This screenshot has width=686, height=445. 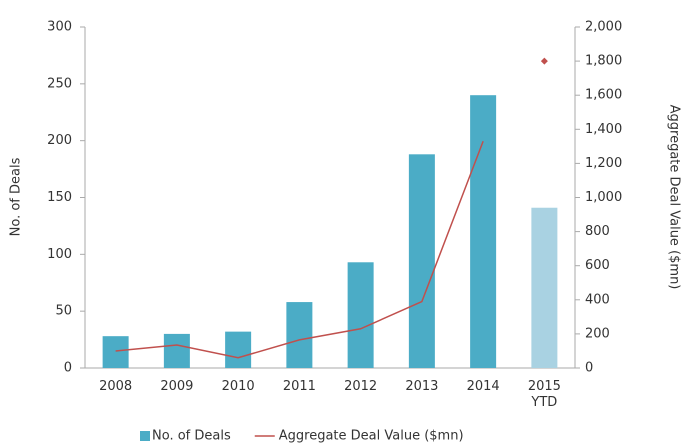 I want to click on y2-tick-label: 400, so click(x=597, y=299).